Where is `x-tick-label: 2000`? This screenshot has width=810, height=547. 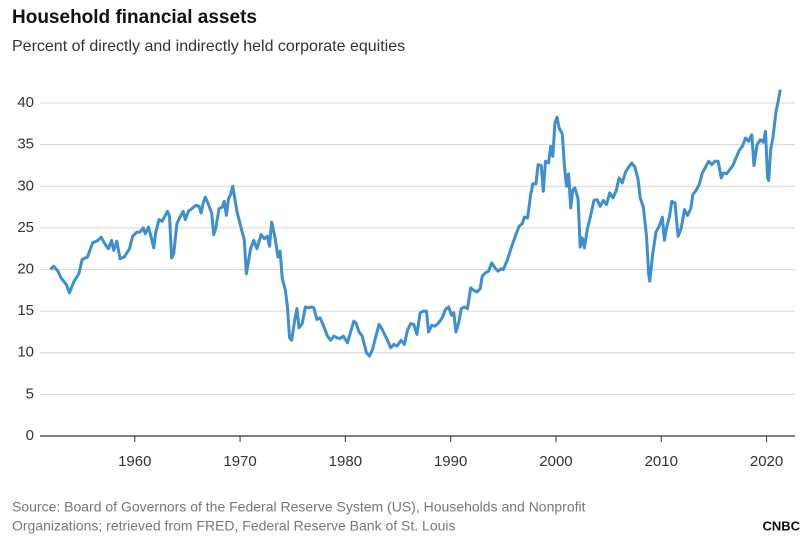
x-tick-label: 2000 is located at coordinates (555, 461).